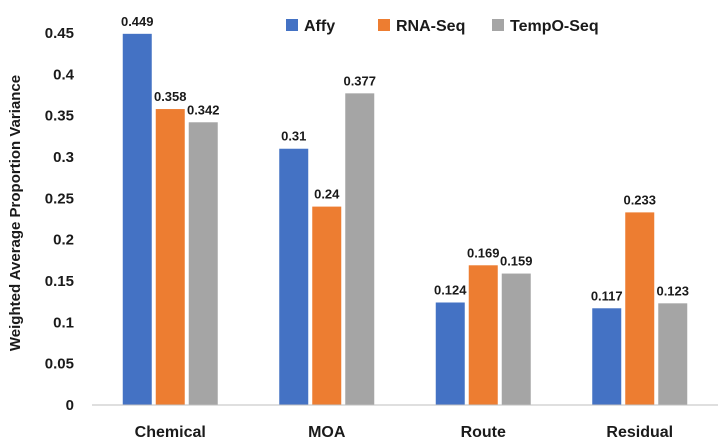  Describe the element at coordinates (607, 356) in the screenshot. I see `bar-affy-residual` at that location.